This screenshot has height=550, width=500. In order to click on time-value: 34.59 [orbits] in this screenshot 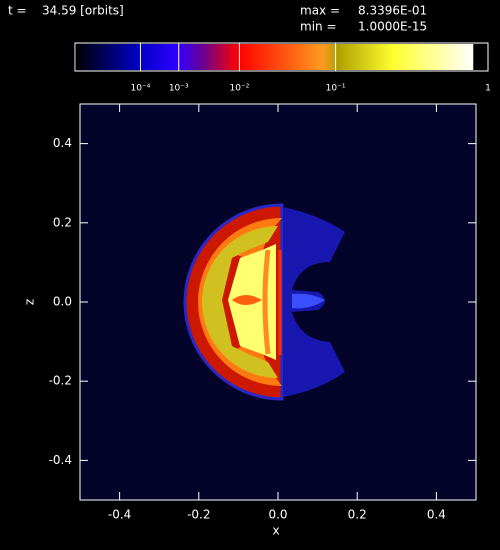, I will do `click(83, 11)`.